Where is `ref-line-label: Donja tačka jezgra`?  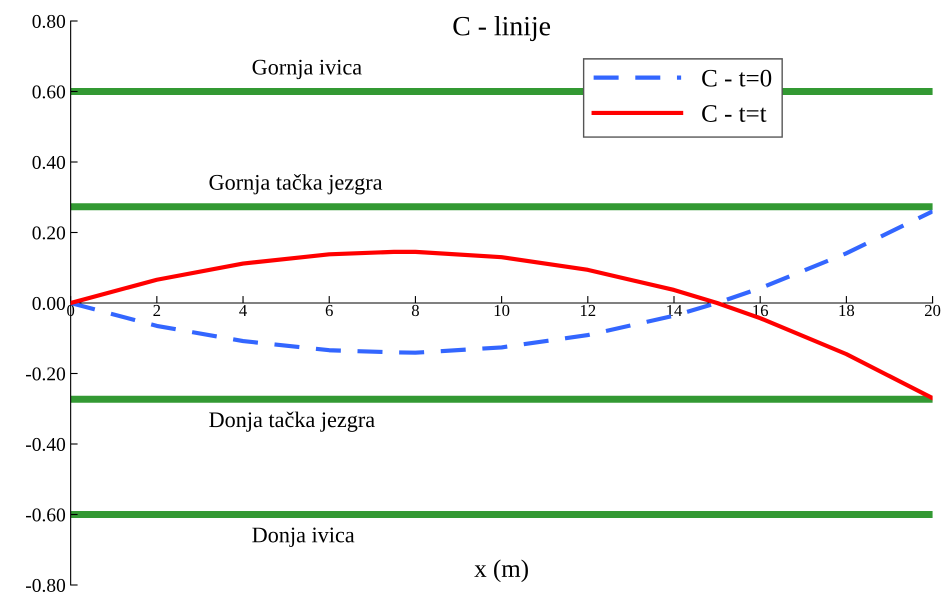 ref-line-label: Donja tačka jezgra is located at coordinates (292, 422).